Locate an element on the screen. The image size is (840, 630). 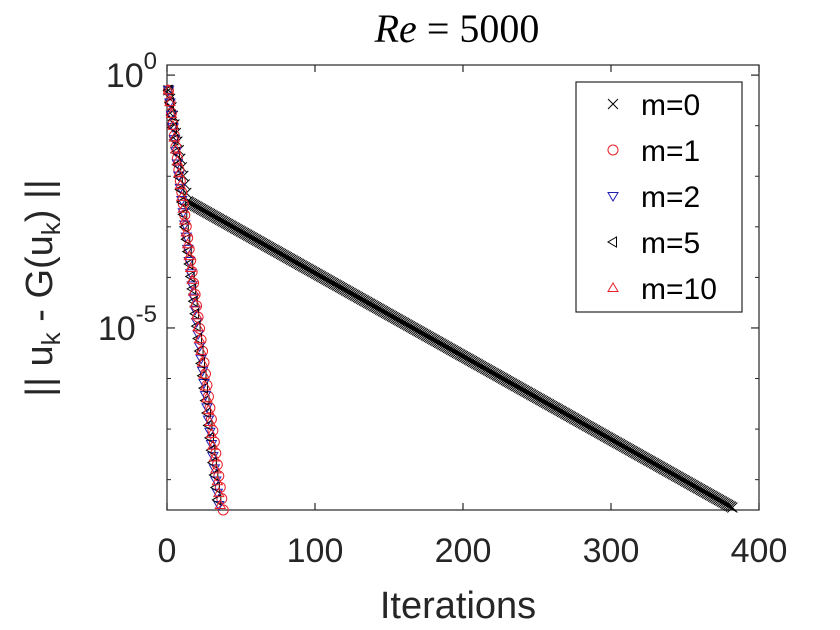
legend-label: m=1 is located at coordinates (670, 151).